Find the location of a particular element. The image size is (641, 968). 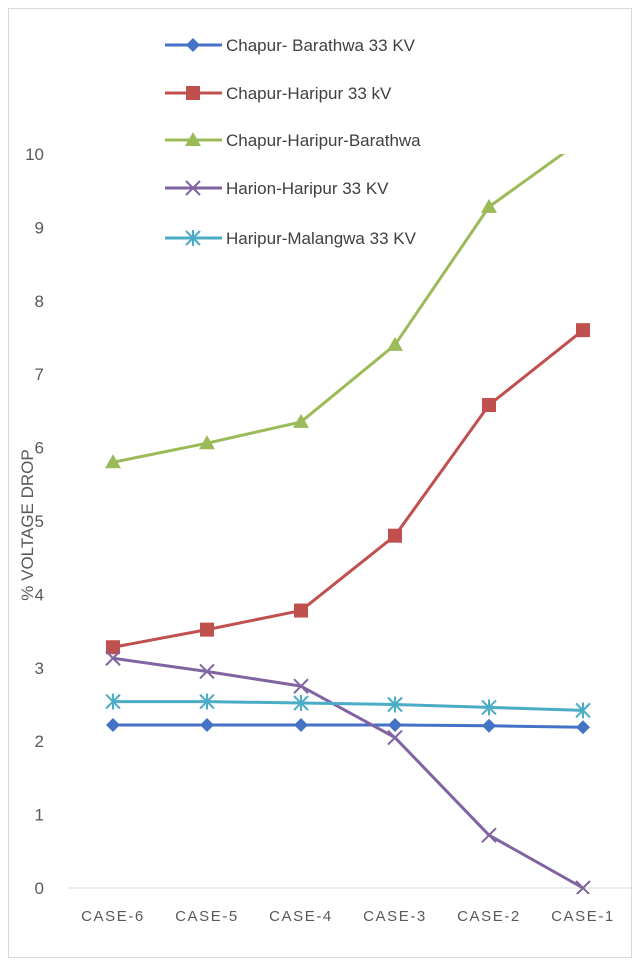

legend-item: Haripur-Malangwa 33 KV is located at coordinates (291, 238).